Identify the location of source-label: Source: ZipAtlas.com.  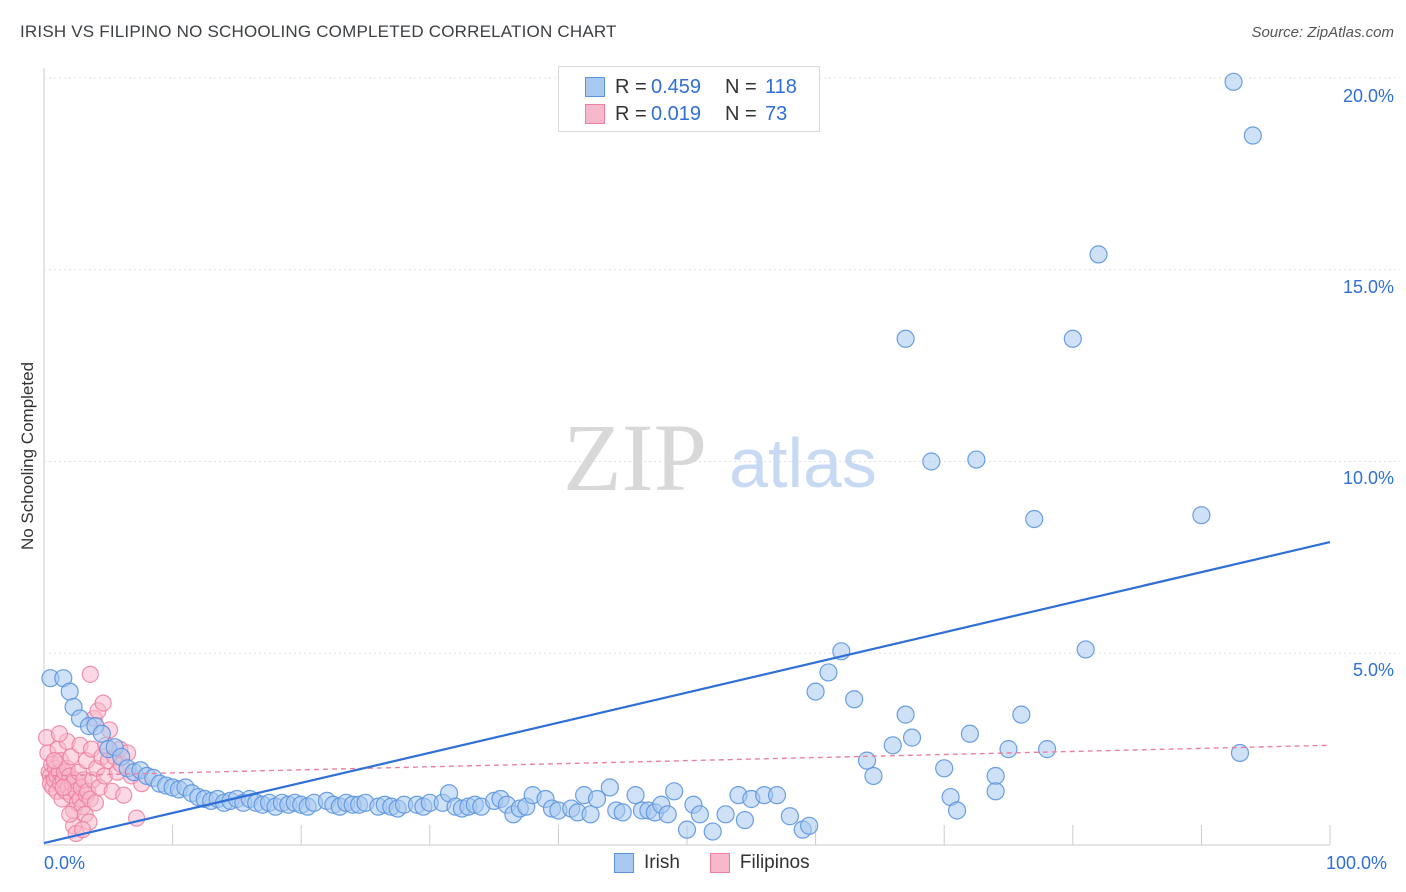
(1322, 32).